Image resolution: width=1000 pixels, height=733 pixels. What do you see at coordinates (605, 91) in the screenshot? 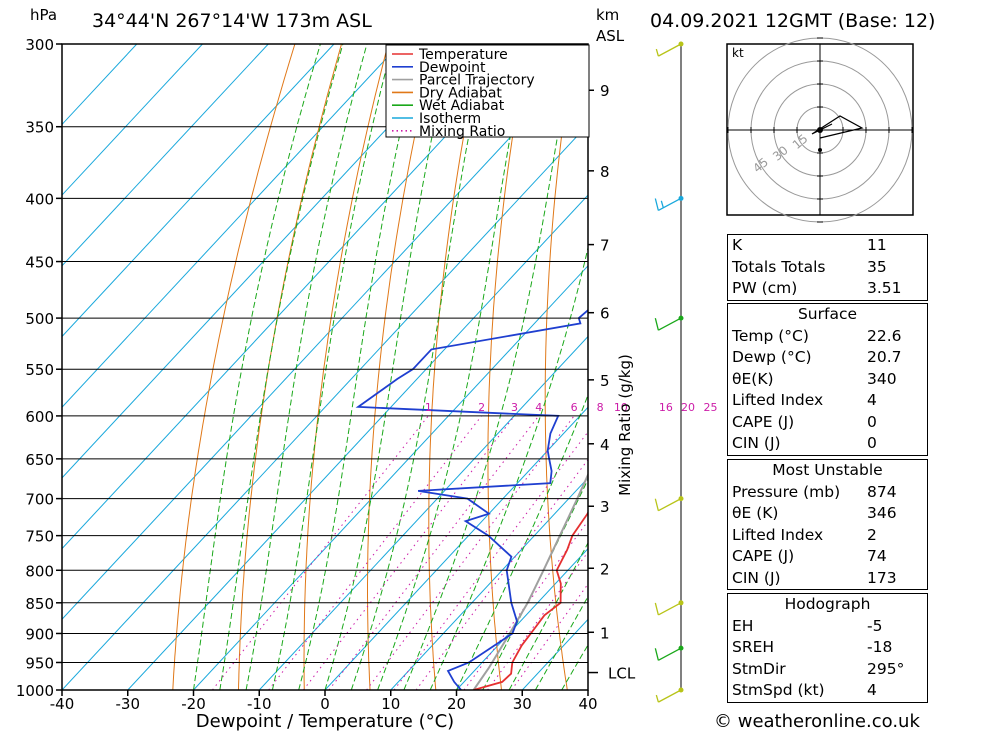
I see `height-tick-label: 9` at bounding box center [605, 91].